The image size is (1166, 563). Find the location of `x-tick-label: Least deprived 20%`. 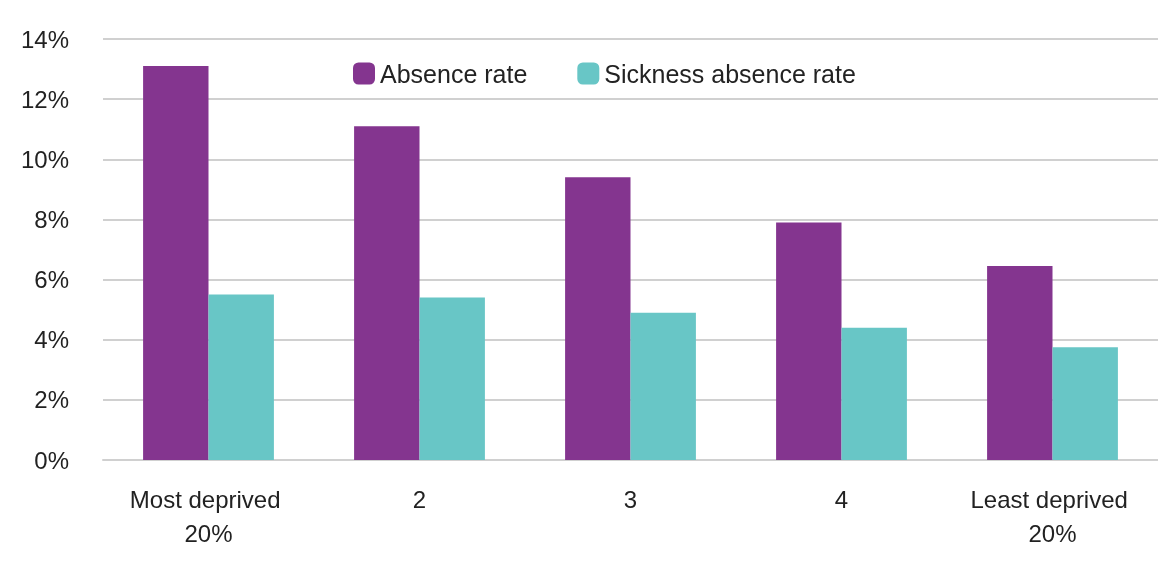

x-tick-label: Least deprived 20% is located at coordinates (1052, 516).